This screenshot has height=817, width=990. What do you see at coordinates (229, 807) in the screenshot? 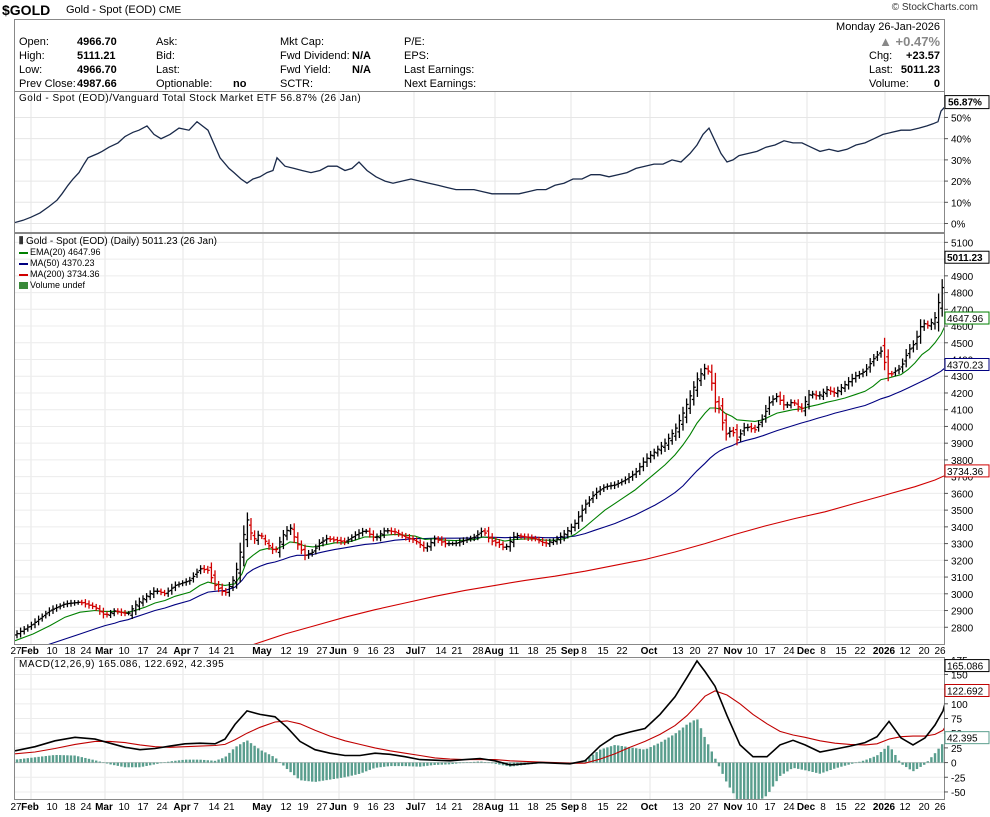
I see `x-tick-label: 21` at bounding box center [229, 807].